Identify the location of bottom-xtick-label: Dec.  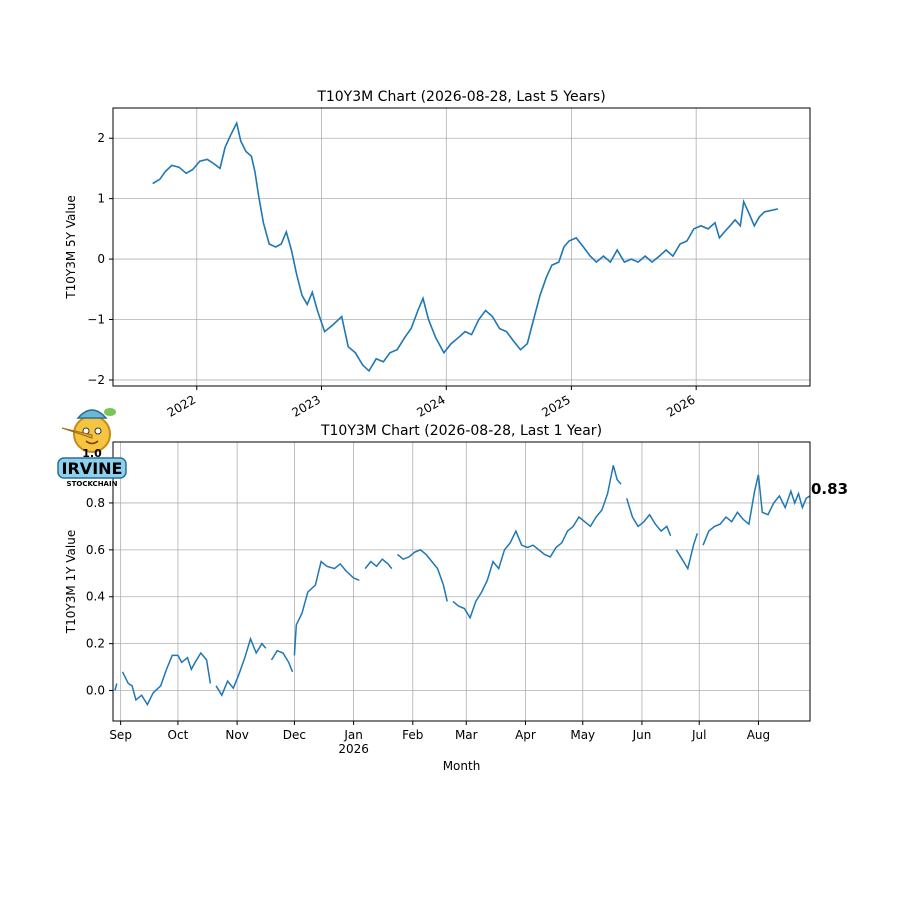
(294, 735).